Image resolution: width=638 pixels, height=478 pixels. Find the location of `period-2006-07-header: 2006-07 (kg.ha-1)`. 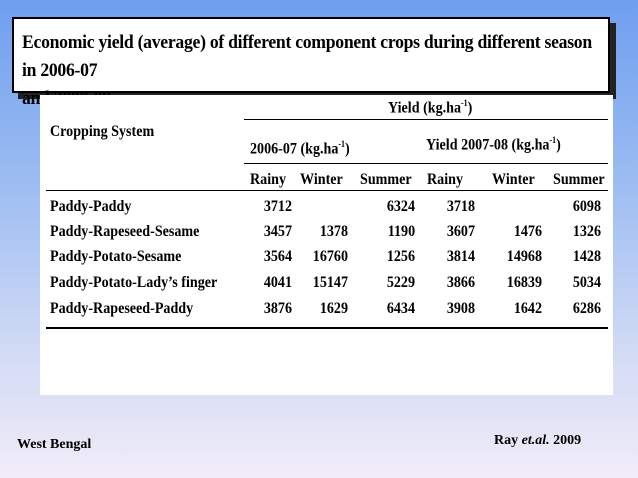

period-2006-07-header: 2006-07 (kg.ha-1) is located at coordinates (300, 148).